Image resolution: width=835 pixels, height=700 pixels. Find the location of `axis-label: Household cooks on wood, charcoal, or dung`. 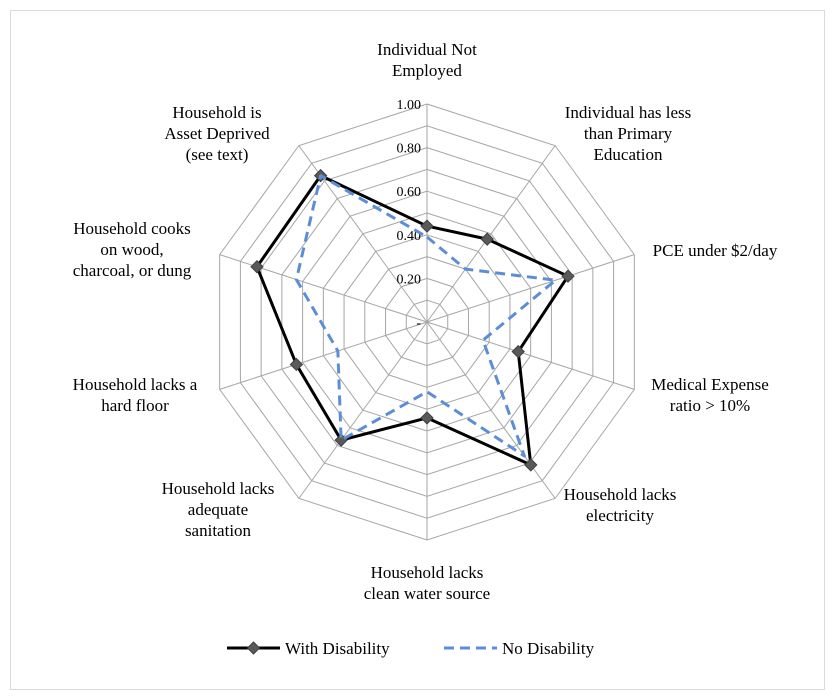

axis-label: Household cooks on wood, charcoal, or dung is located at coordinates (132, 249).